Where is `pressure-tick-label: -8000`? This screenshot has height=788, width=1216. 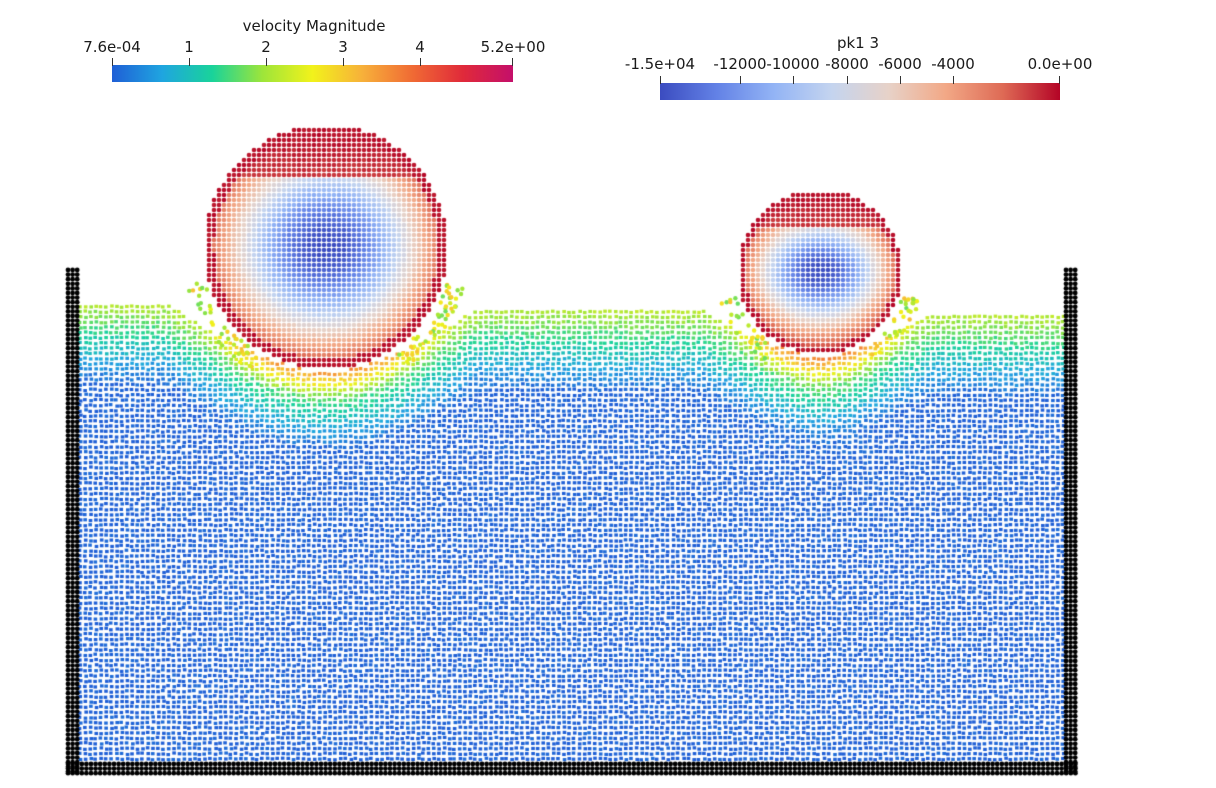
pressure-tick-label: -8000 is located at coordinates (847, 64).